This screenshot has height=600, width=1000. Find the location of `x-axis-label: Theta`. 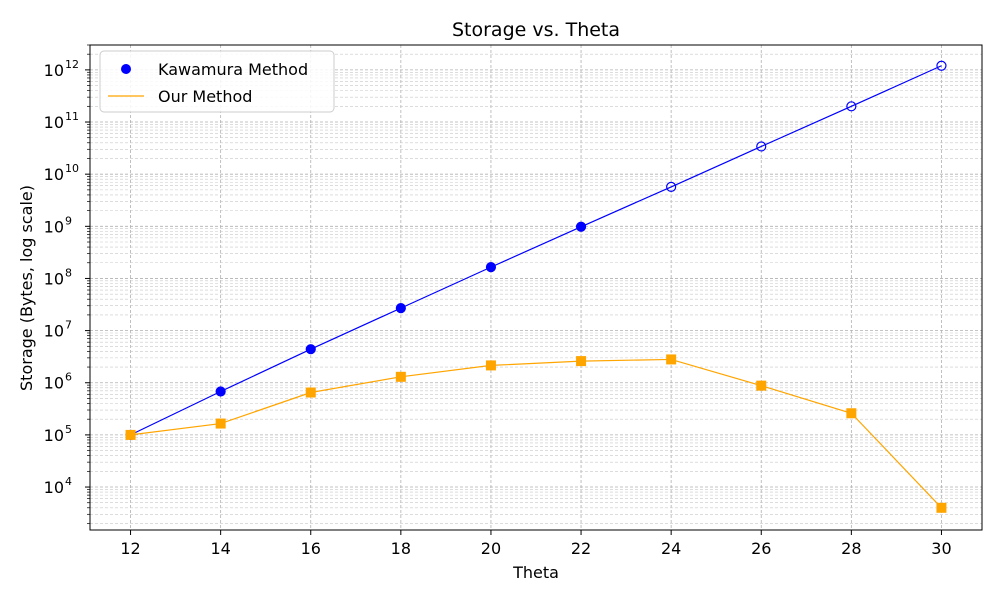

x-axis-label: Theta is located at coordinates (535, 572).